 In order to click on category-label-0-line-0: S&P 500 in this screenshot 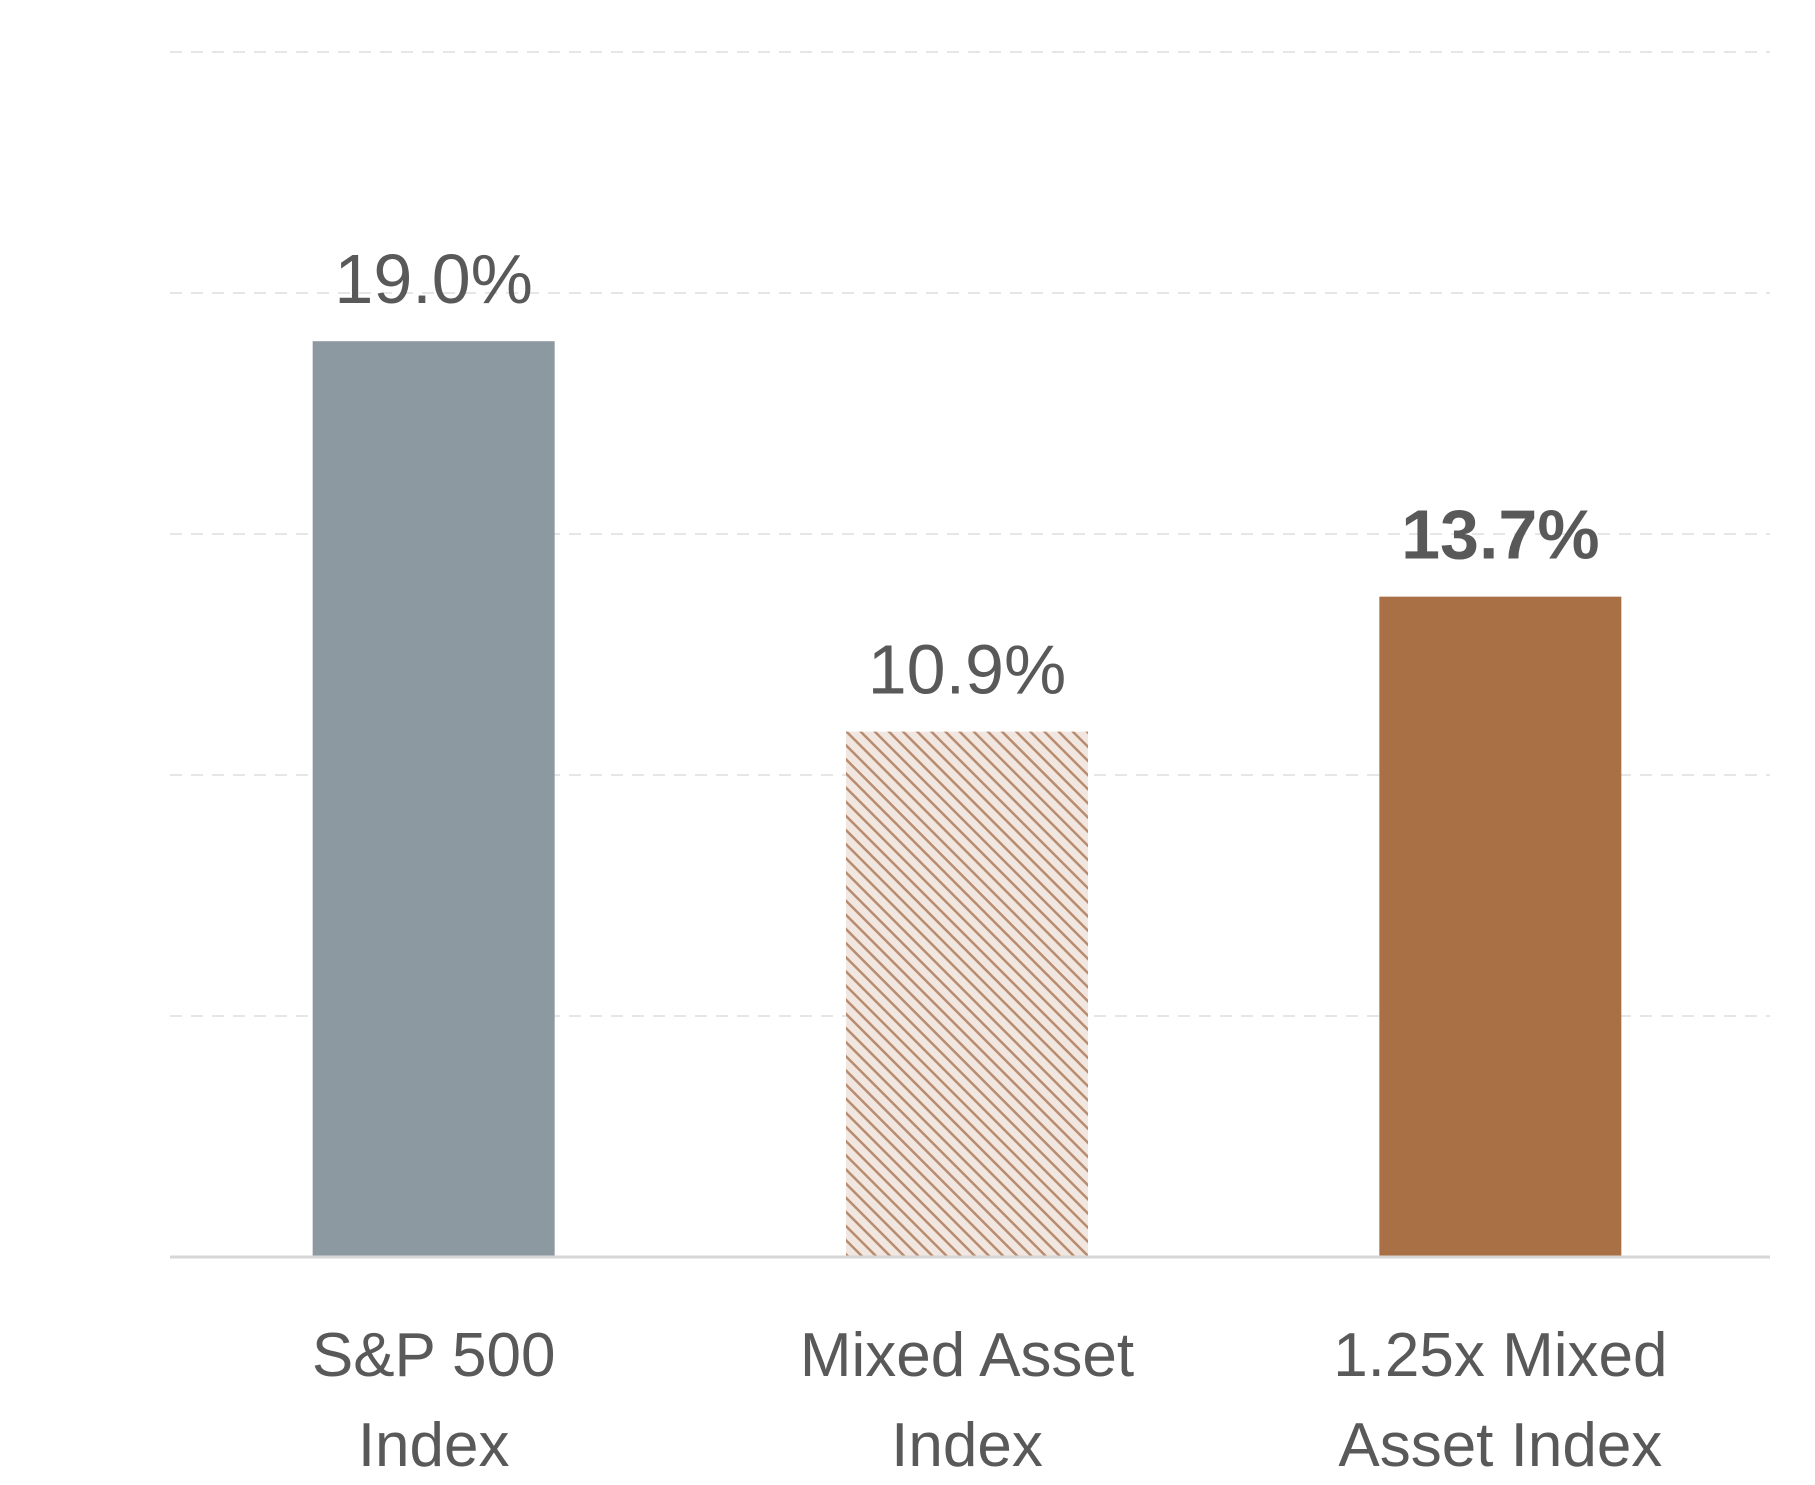, I will do `click(434, 1355)`.